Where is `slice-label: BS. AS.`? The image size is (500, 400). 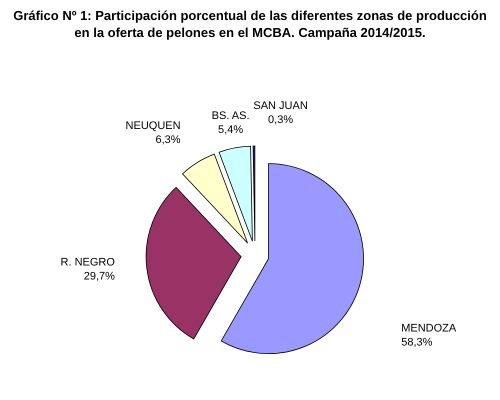
slice-label: BS. AS. is located at coordinates (231, 116).